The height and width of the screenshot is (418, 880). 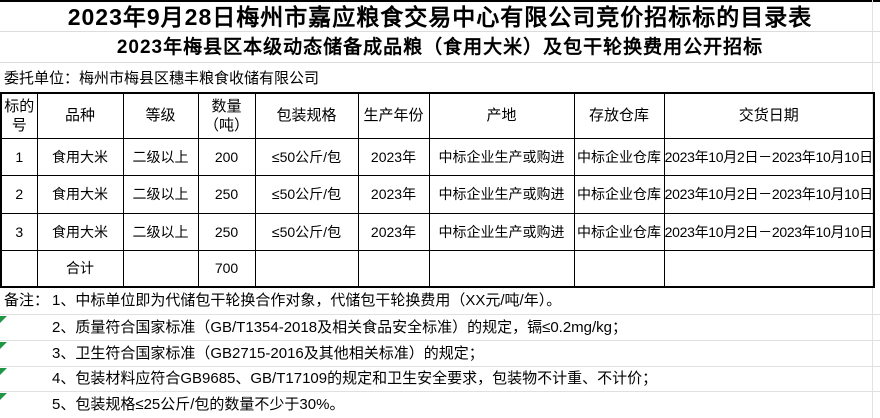 I want to click on remark-text: 1、中标单位即为代储包干轮换合作对象，代储包干轮换费用（XX元/吨/年）。, so click(x=307, y=300).